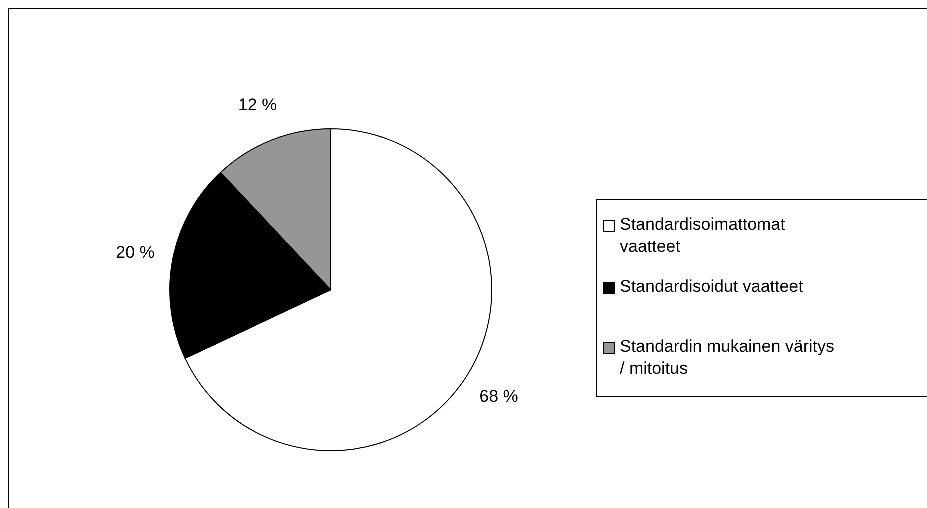  What do you see at coordinates (135, 252) in the screenshot?
I see `data-label: 20 %` at bounding box center [135, 252].